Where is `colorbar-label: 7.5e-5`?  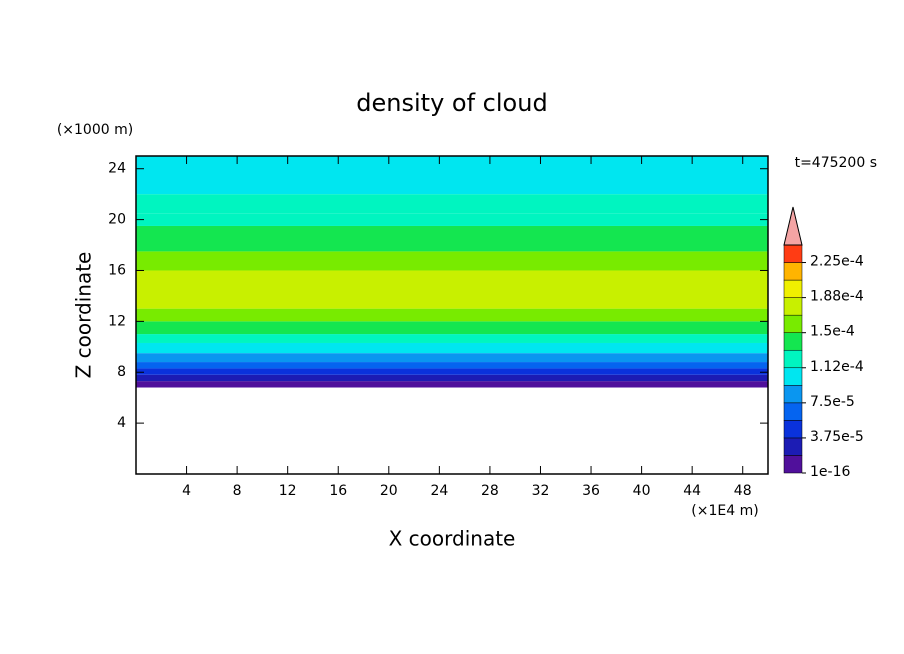 colorbar-label: 7.5e-5 is located at coordinates (832, 402).